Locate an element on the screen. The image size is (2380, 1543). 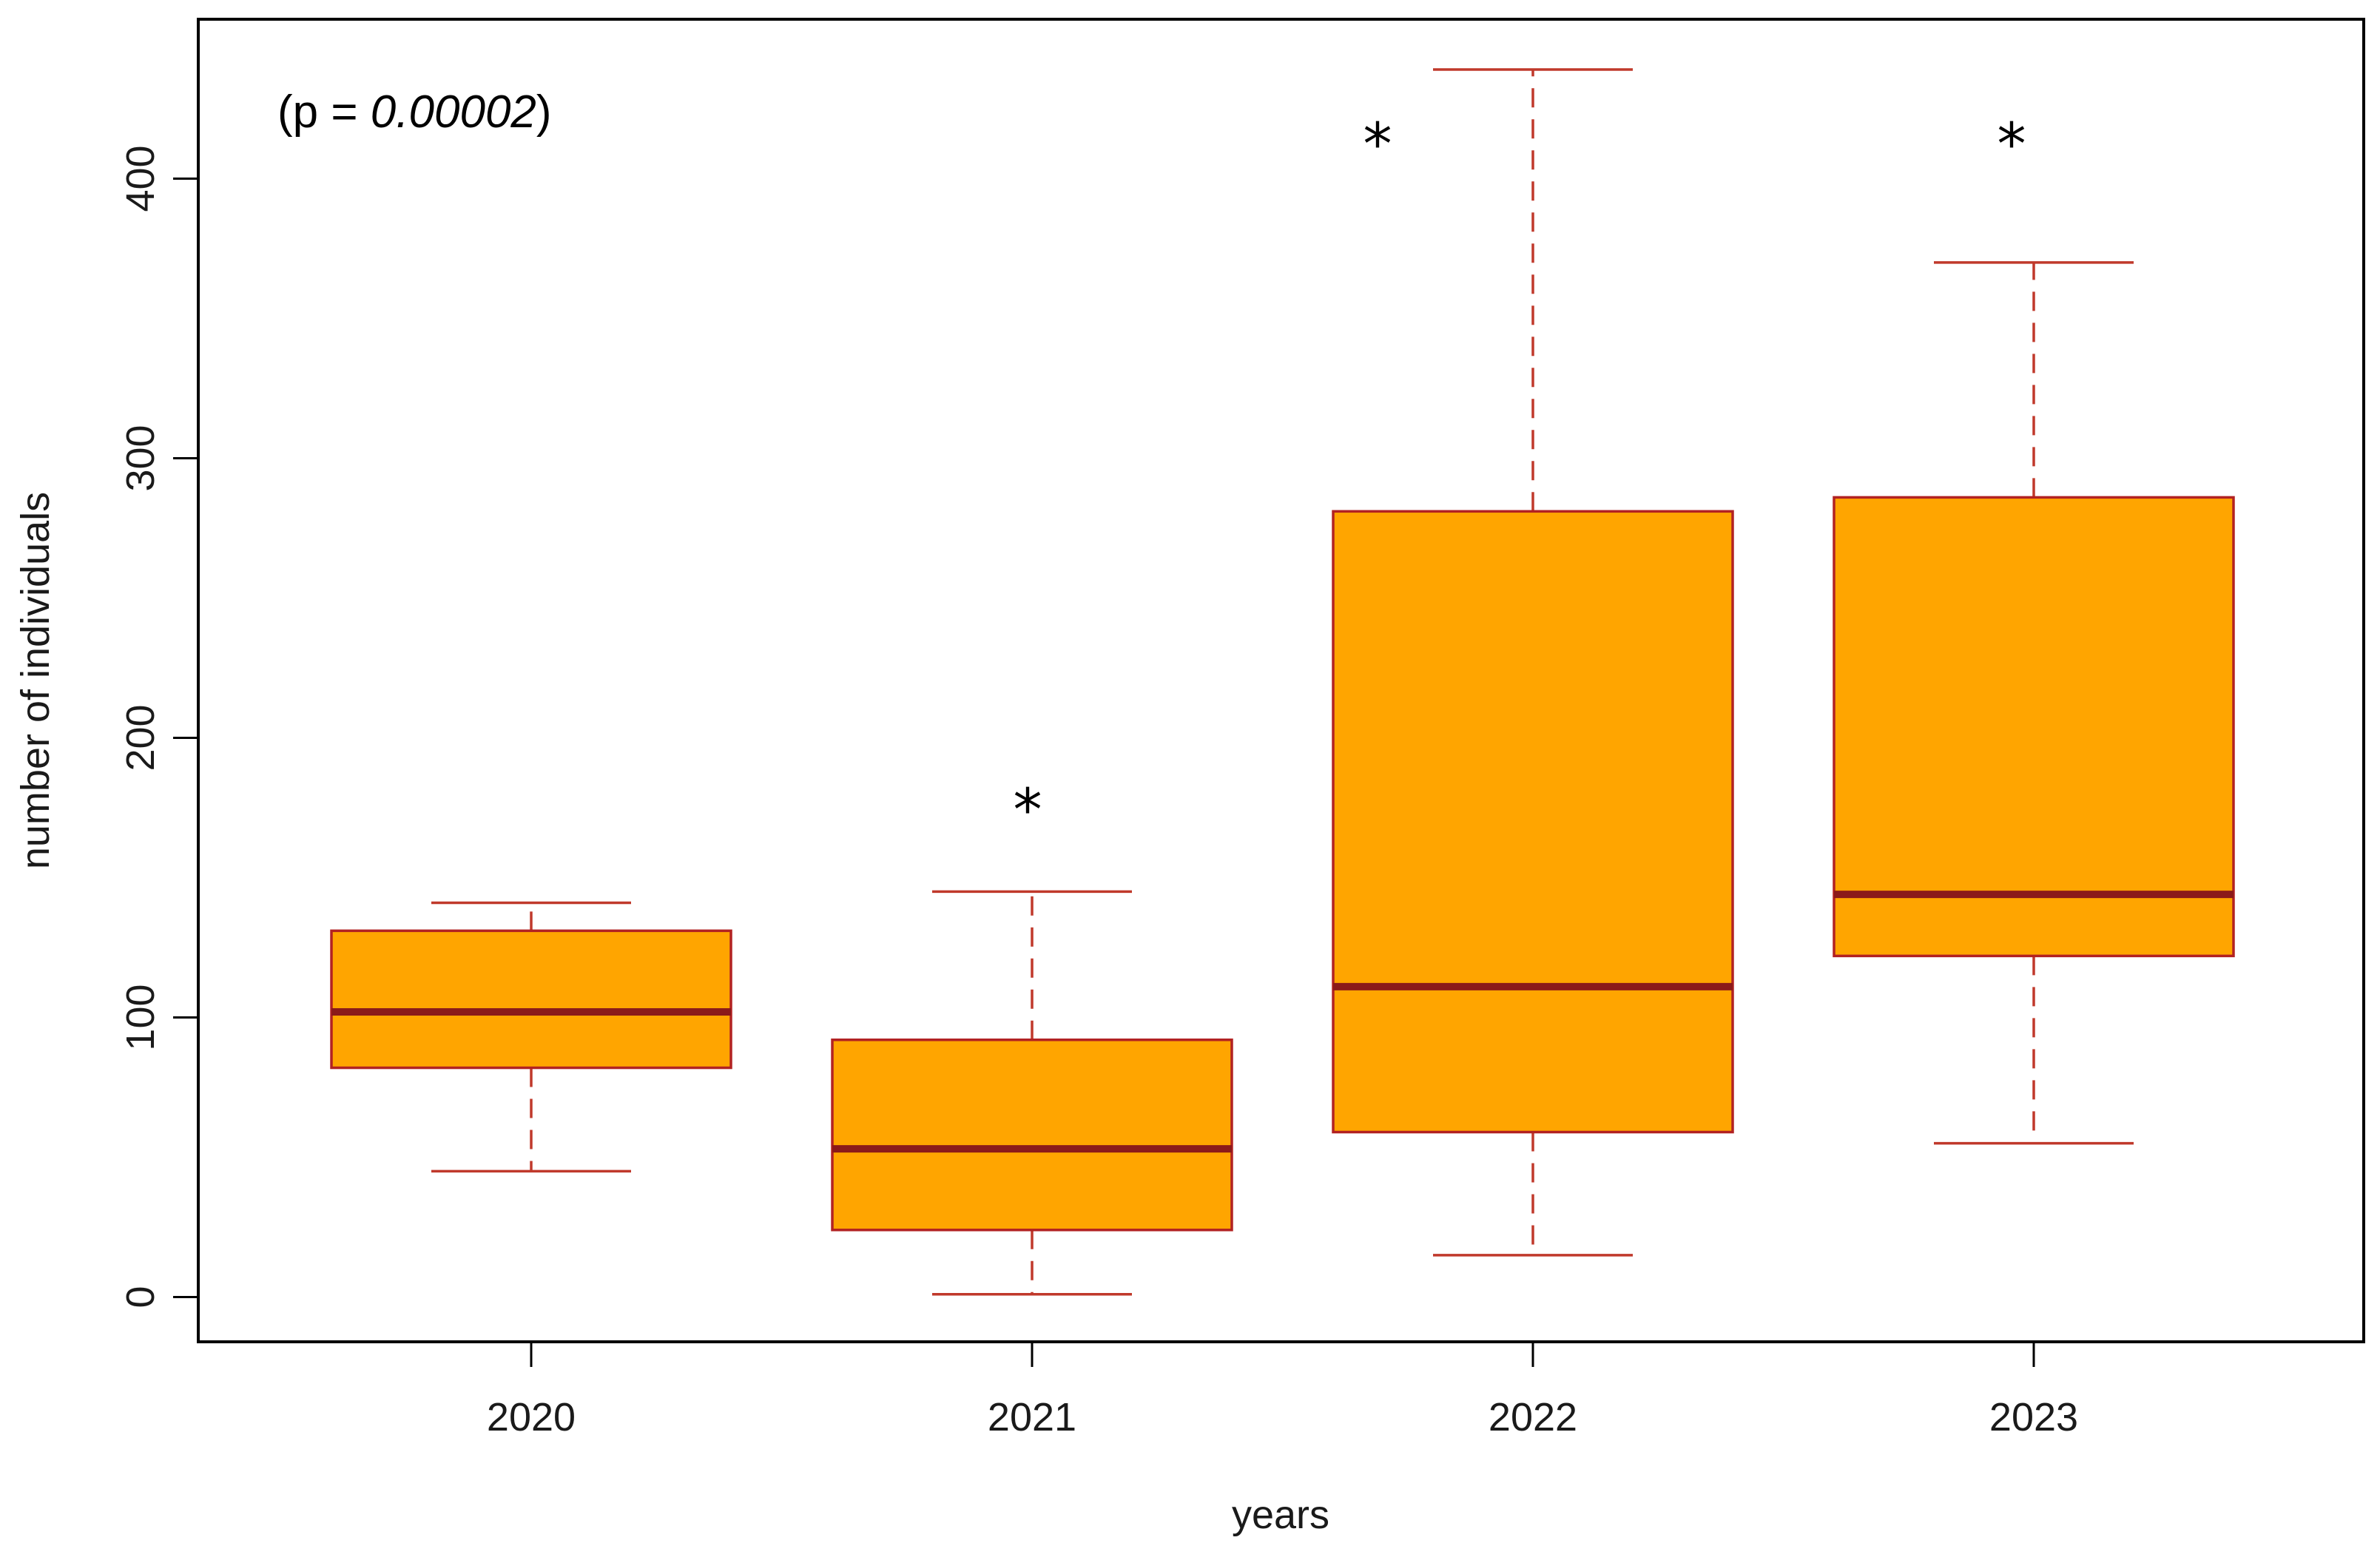
y-axis: 0 100 200 300 400 is located at coordinates (159, 727).